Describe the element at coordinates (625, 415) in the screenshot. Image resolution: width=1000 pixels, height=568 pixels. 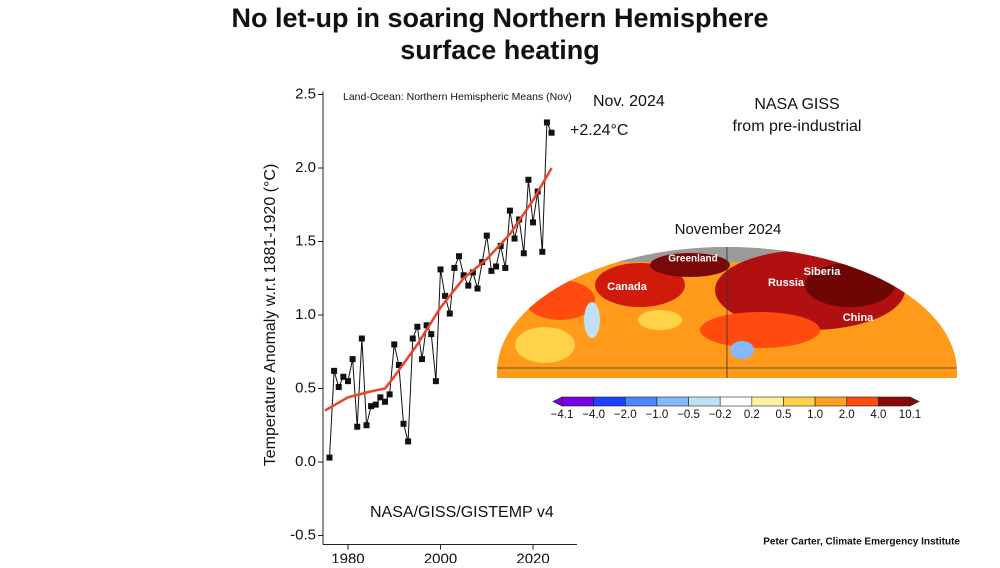
I see `colorbar-label: −2.0` at that location.